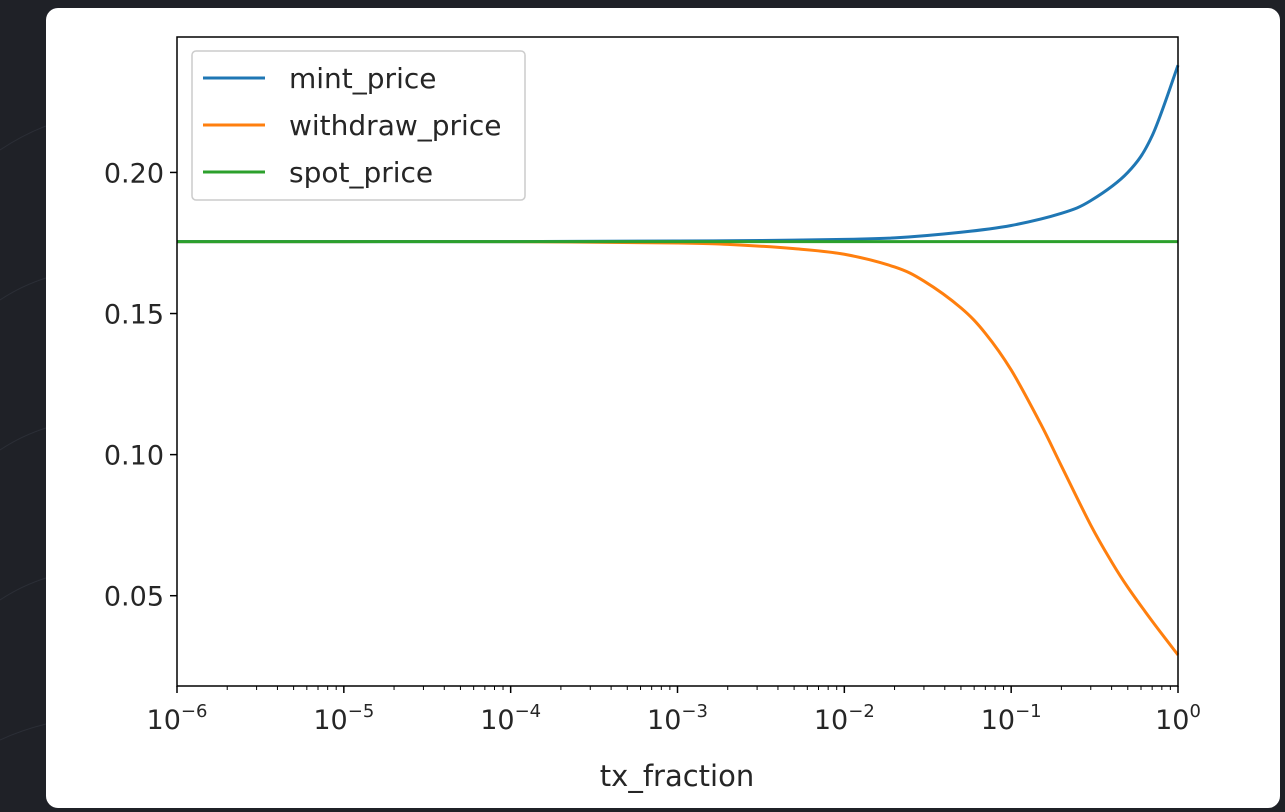 The image size is (1285, 812). What do you see at coordinates (1011, 718) in the screenshot?
I see `x-tick-label: 10⁻¹` at bounding box center [1011, 718].